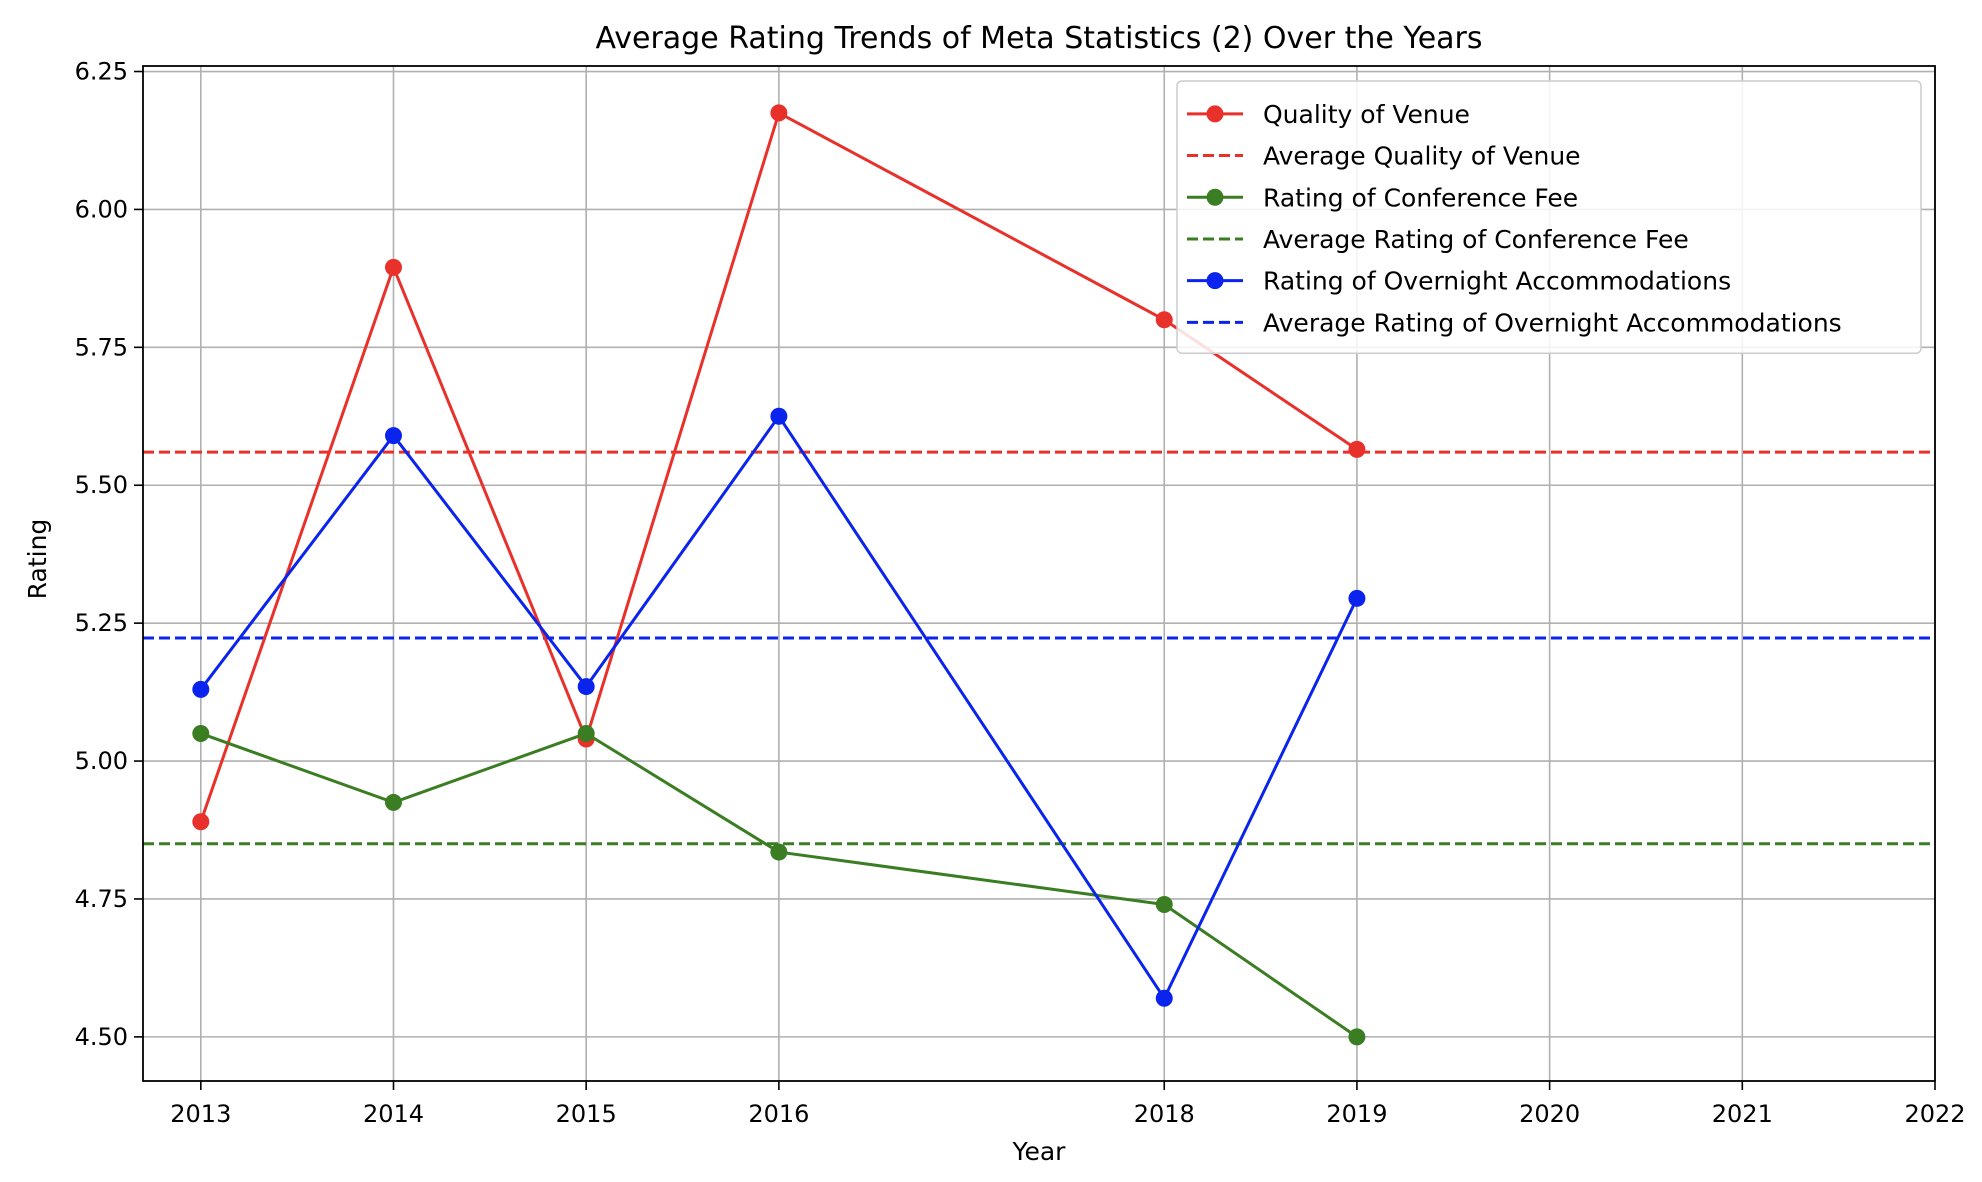  I want to click on legend-entry: Average Rating of Conference Fee, so click(1438, 239).